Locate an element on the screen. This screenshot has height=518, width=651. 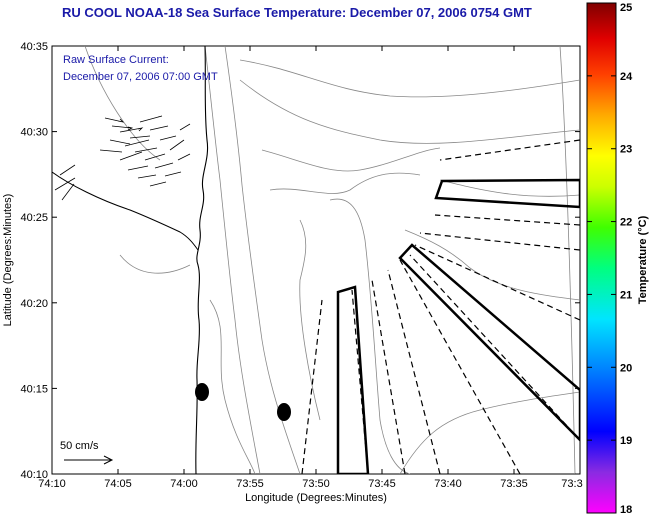
x-tick-label: 74:00 is located at coordinates (184, 484).